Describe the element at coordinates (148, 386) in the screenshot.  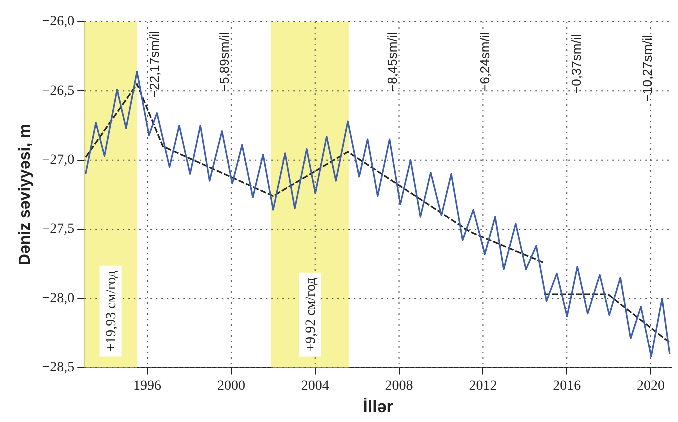
I see `x-tick-label: 1996` at that location.